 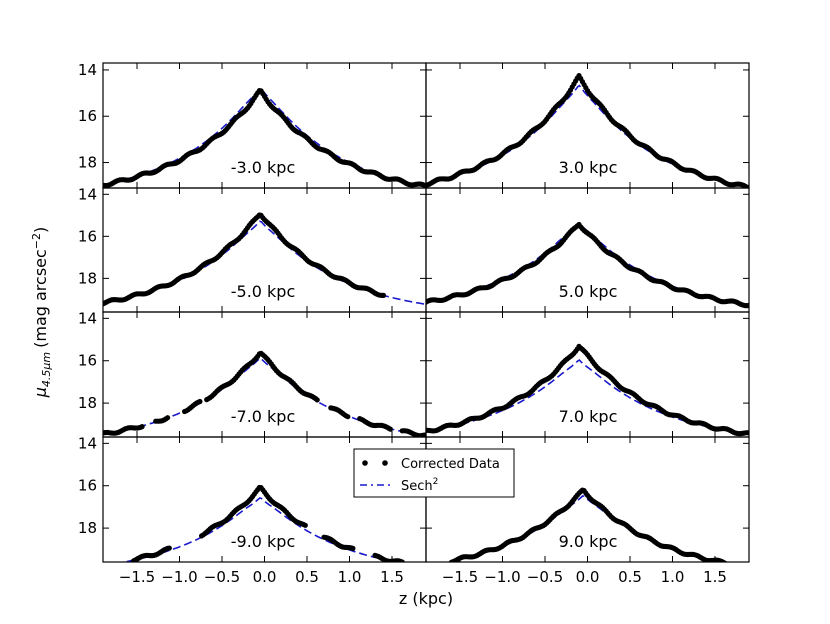 I want to click on sech2-model-curve, so click(x=587, y=136).